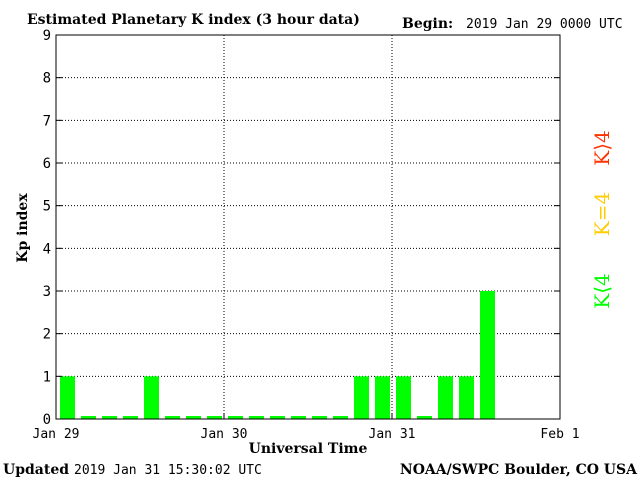 This screenshot has height=480, width=640. Describe the element at coordinates (224, 434) in the screenshot. I see `x-tick-label: Jan 30` at that location.